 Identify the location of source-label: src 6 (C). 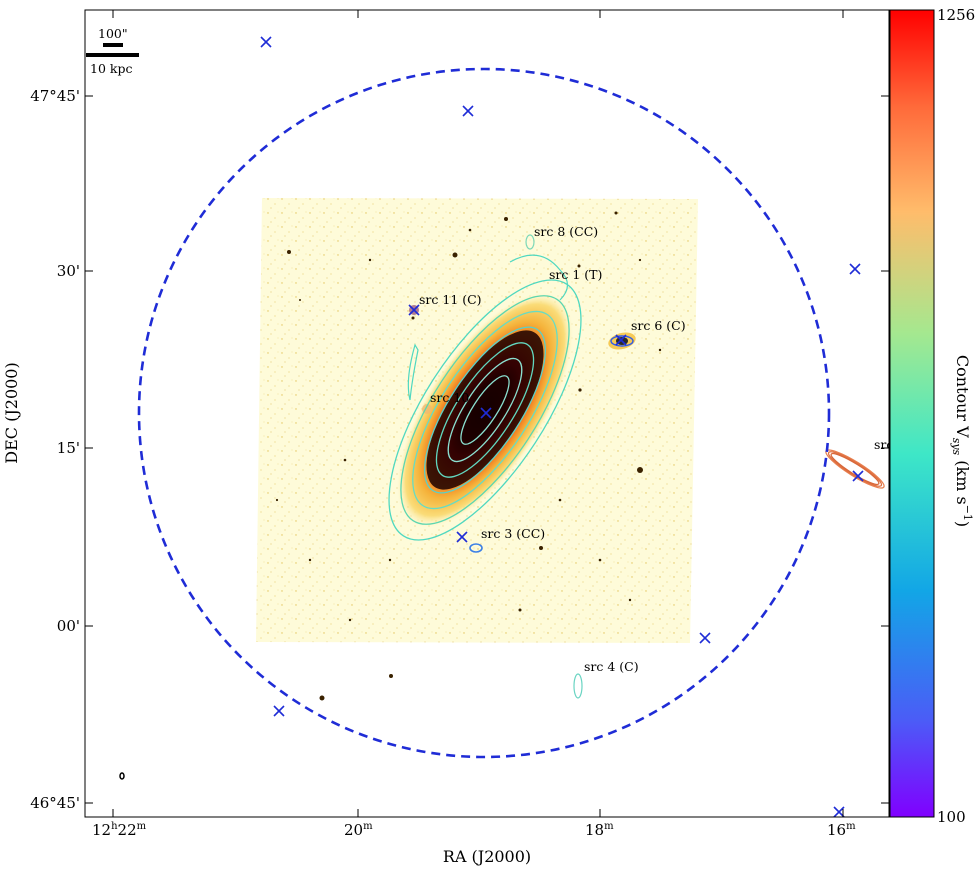
(658, 325).